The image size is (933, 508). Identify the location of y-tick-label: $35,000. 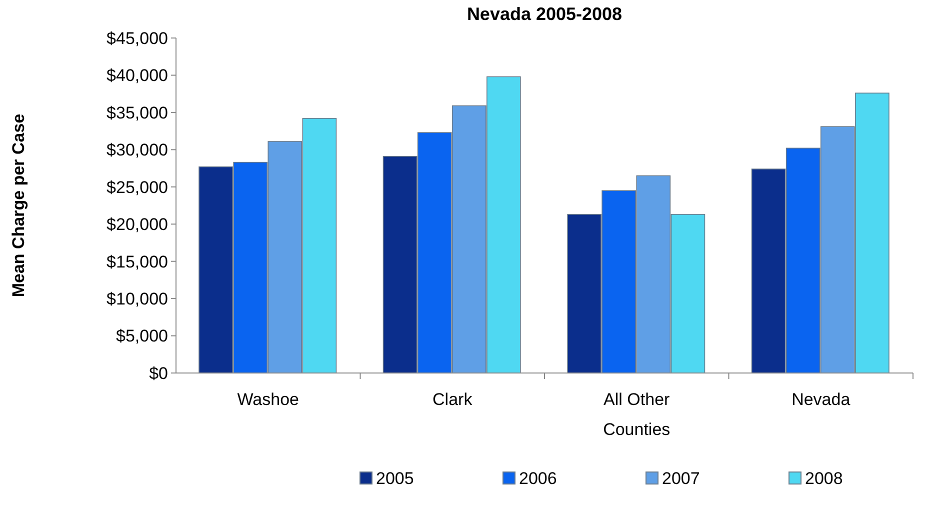
(137, 112).